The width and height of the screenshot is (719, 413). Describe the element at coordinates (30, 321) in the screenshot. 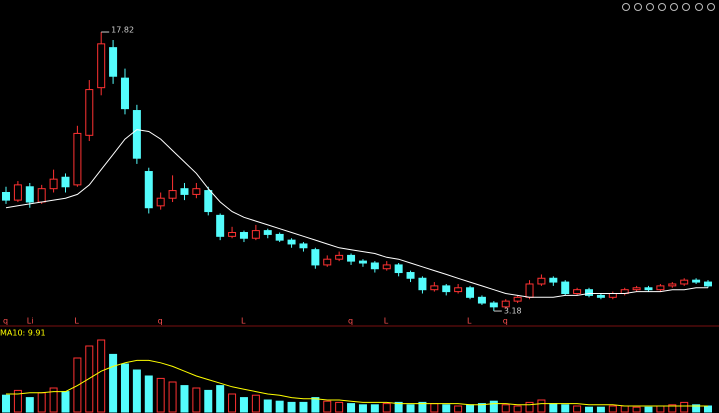

I see `event-marker: Li` at that location.